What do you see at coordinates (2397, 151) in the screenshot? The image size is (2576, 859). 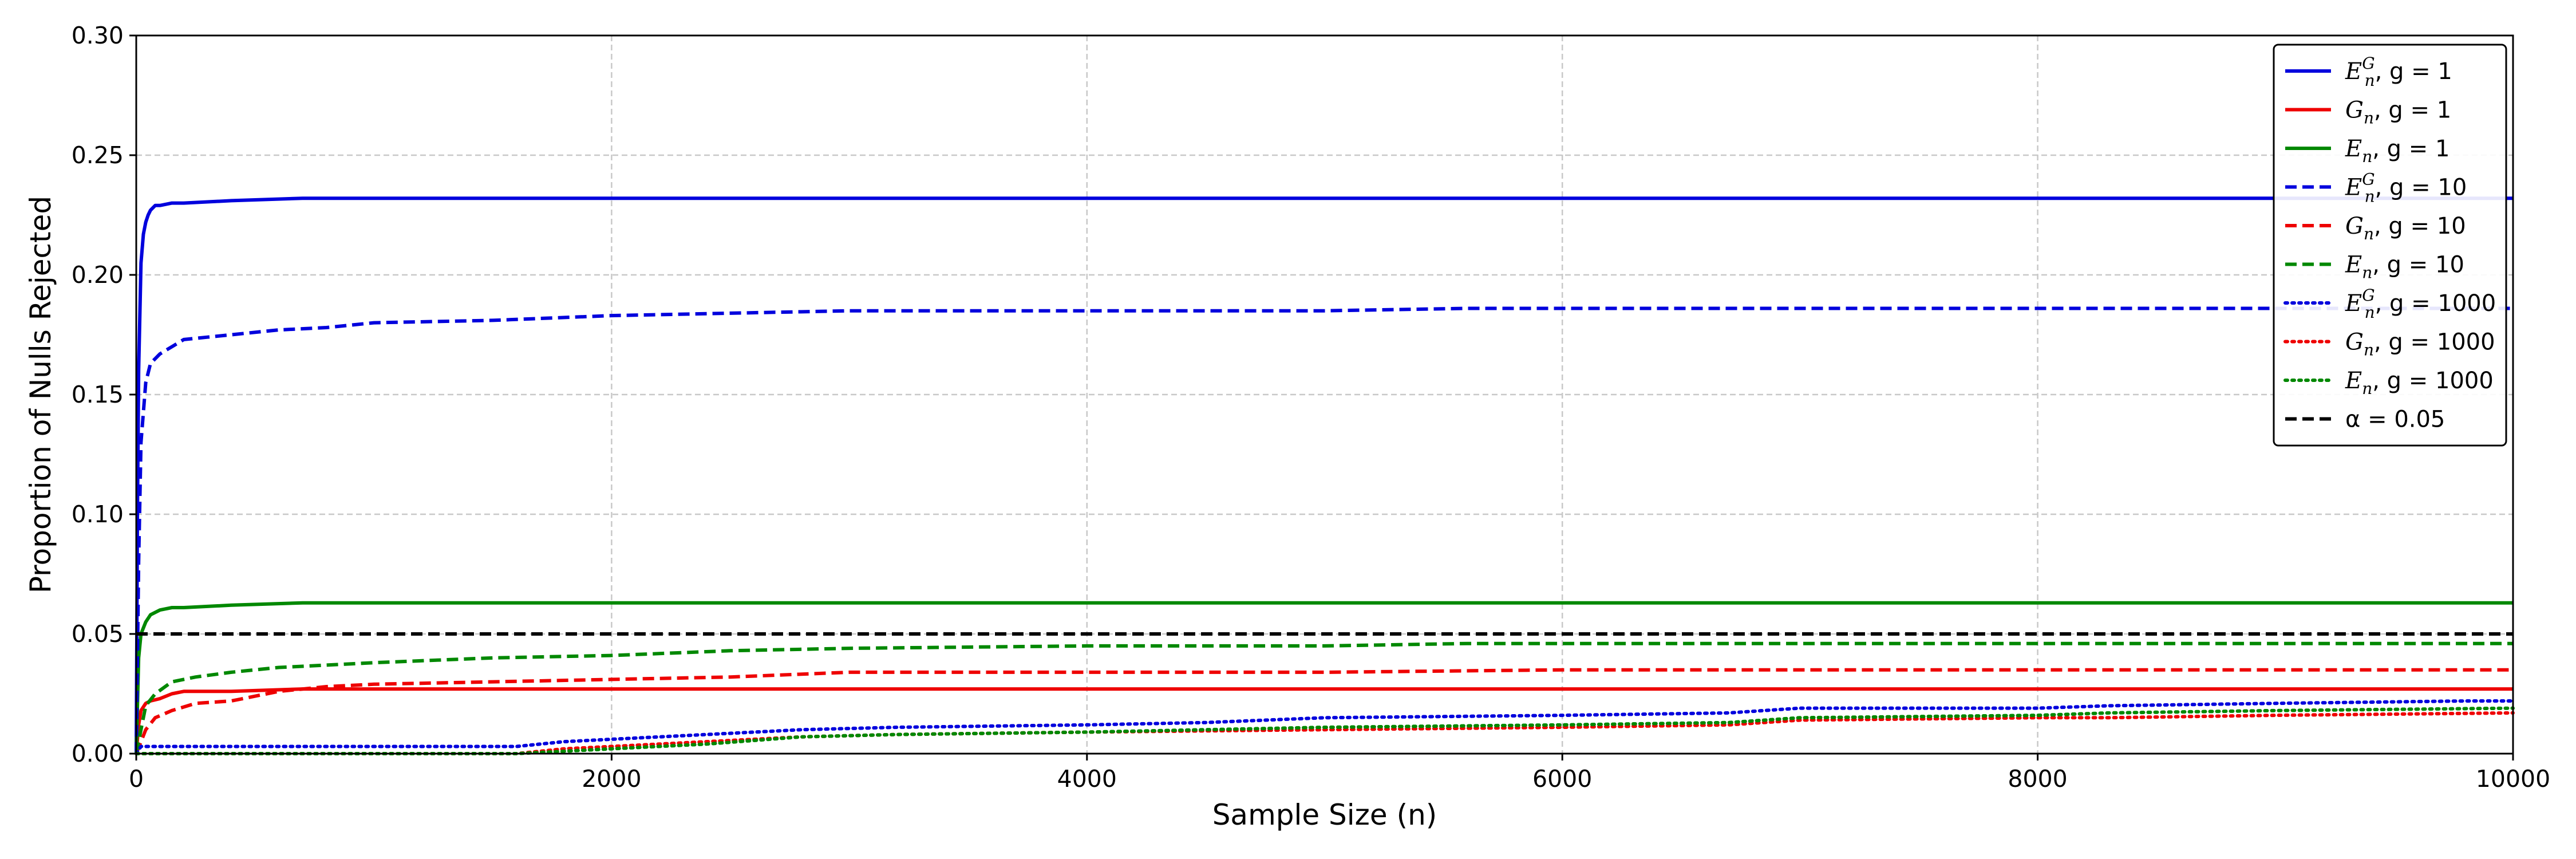 I see `legend-label: En, g = 1` at bounding box center [2397, 151].